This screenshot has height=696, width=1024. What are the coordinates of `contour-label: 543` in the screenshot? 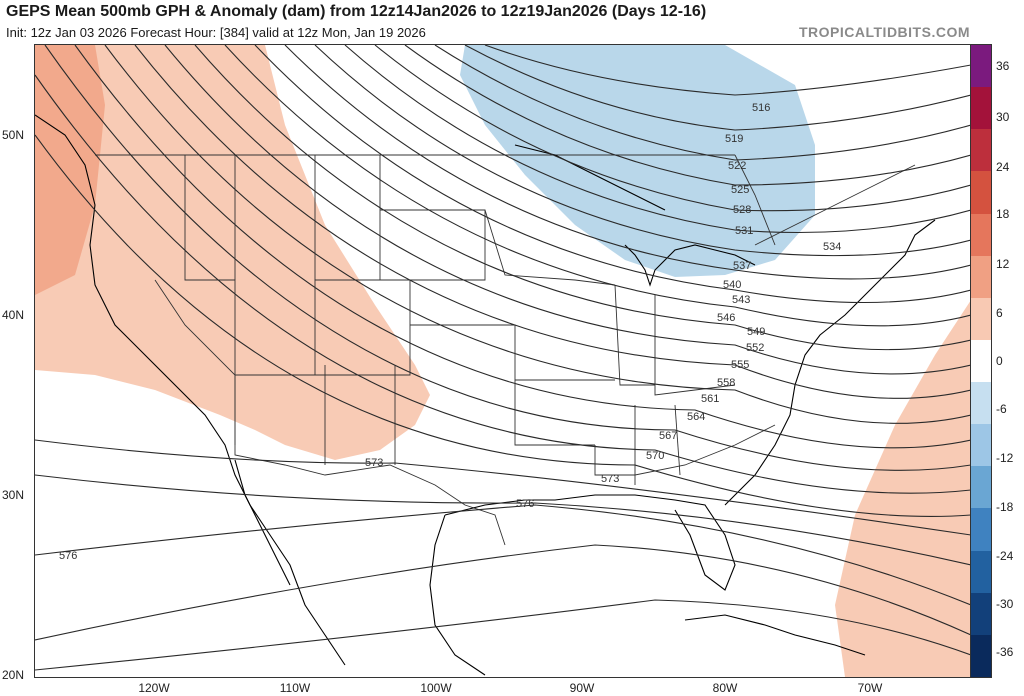 It's located at (741, 300).